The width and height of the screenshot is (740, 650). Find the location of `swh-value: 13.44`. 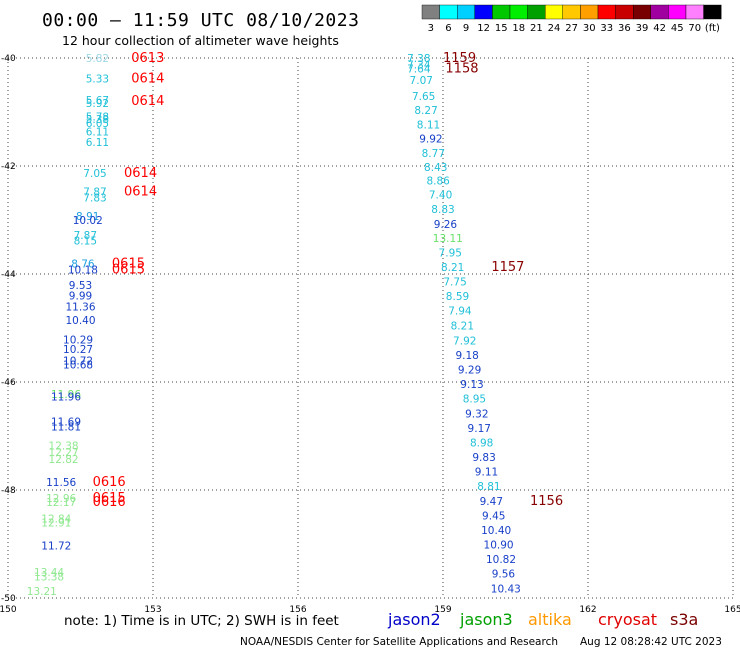

swh-value: 13.44 is located at coordinates (49, 573).